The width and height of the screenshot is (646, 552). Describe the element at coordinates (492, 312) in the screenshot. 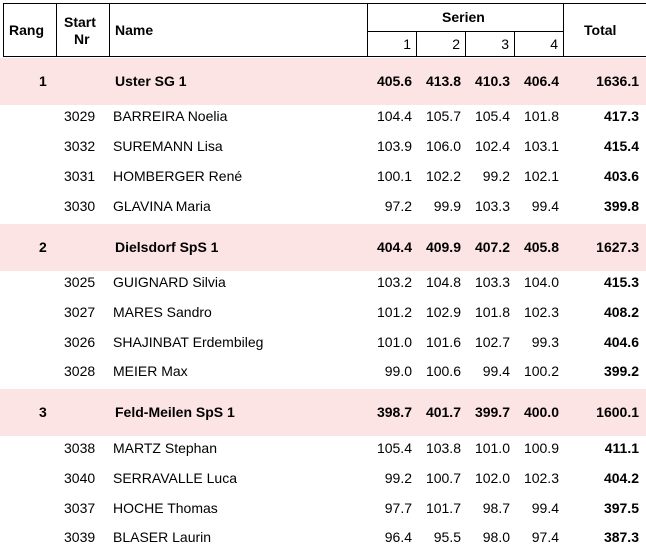

I see `member-series-3: 101.8` at that location.